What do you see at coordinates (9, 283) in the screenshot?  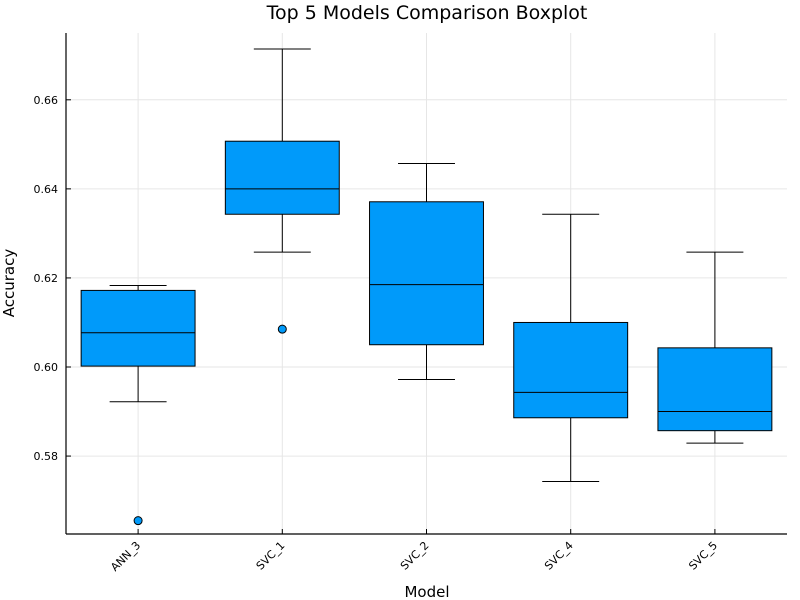 I see `y-axis-label: Accuracy` at bounding box center [9, 283].